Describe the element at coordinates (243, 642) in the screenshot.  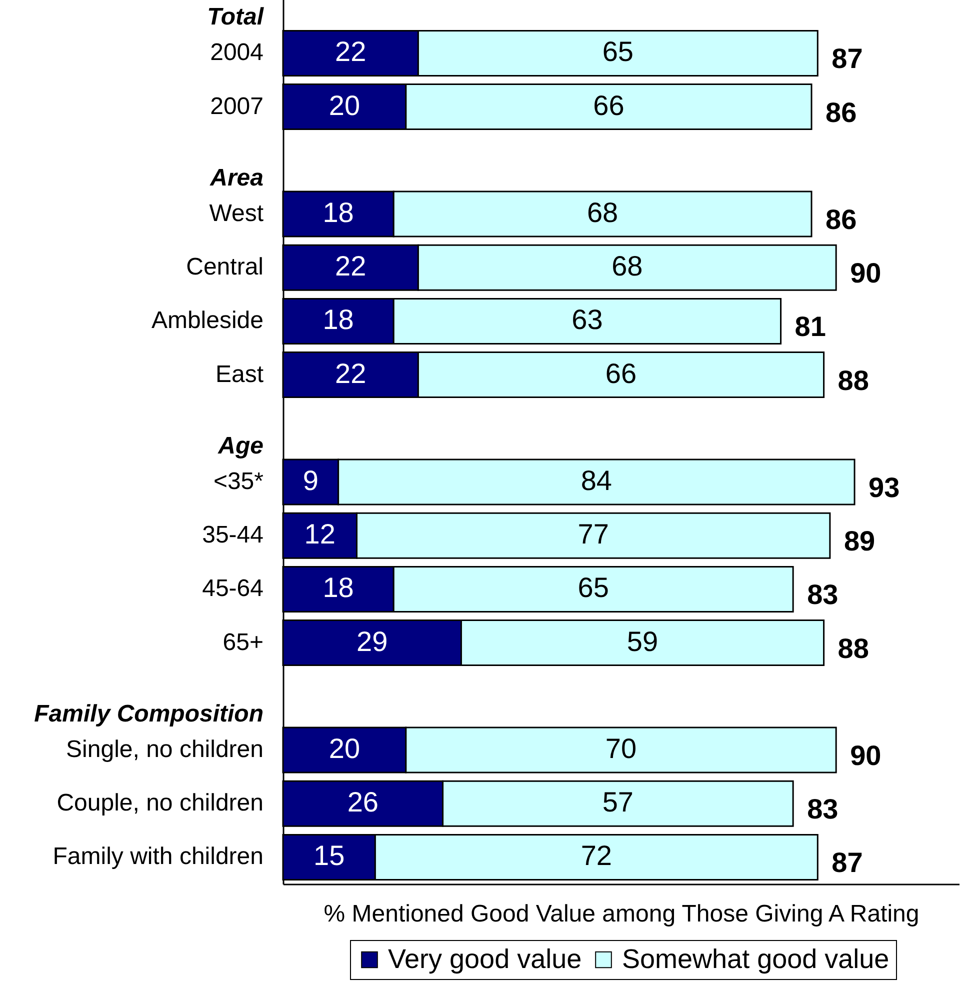
I see `y-tick-label: 65+` at that location.